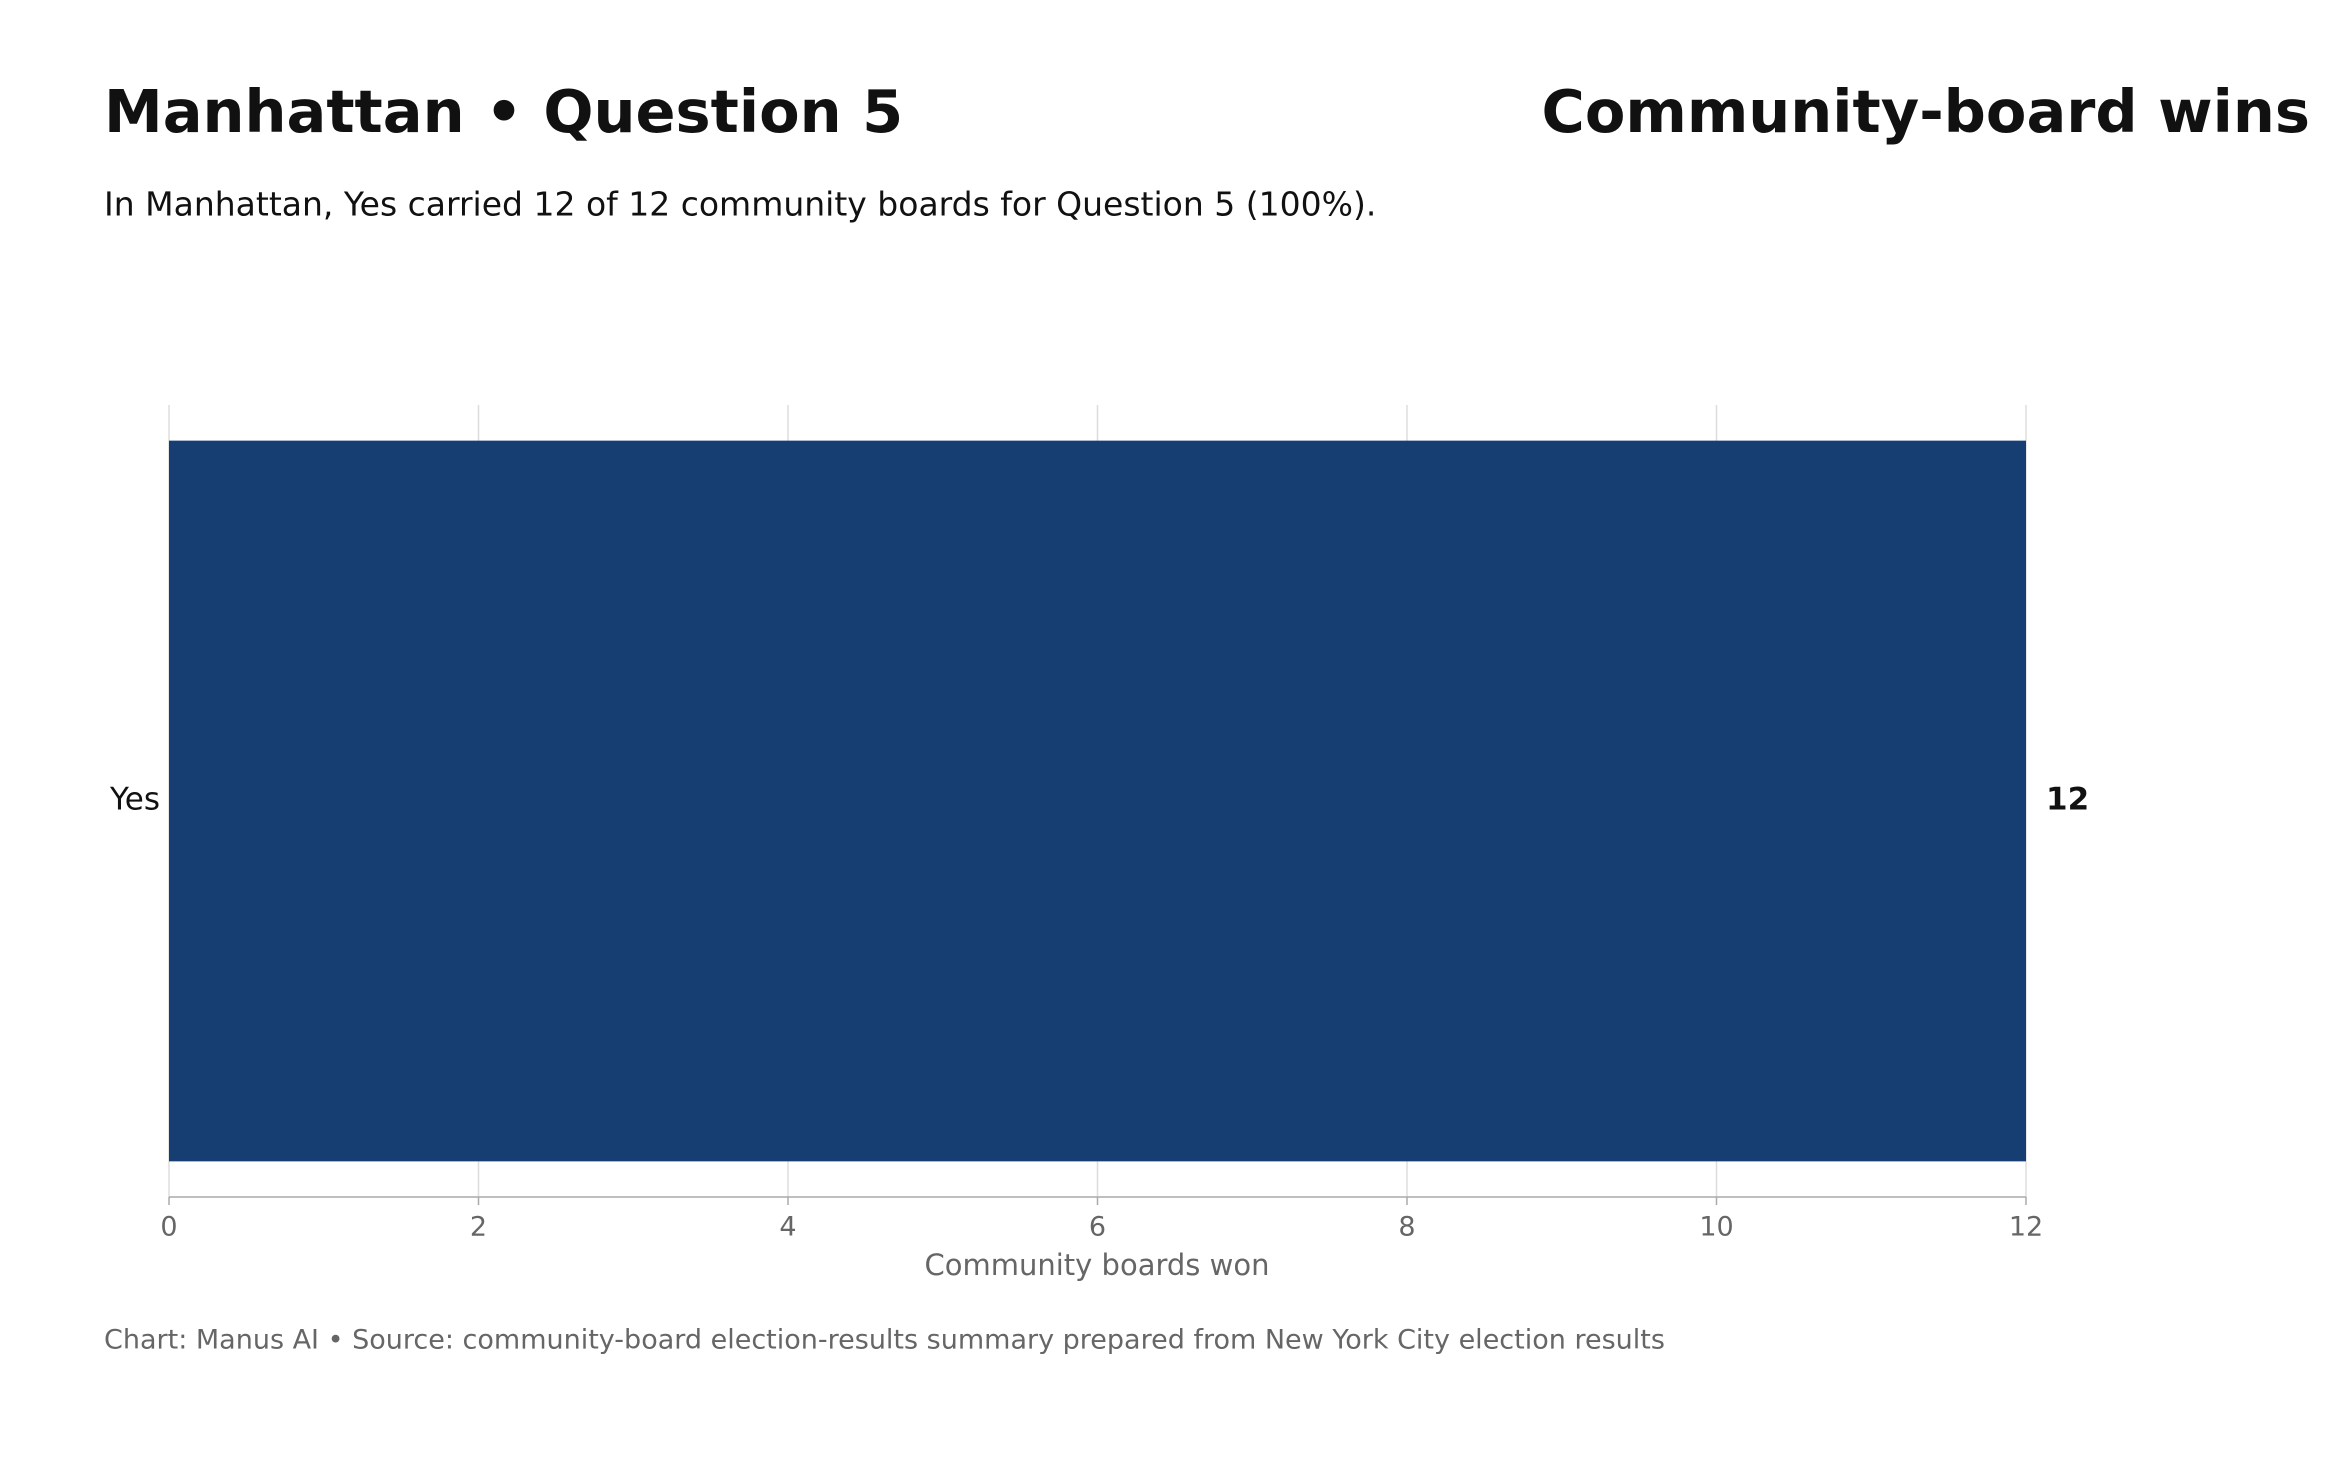 The height and width of the screenshot is (1475, 2329). Describe the element at coordinates (787, 1227) in the screenshot. I see `x-tick-label: 4` at that location.